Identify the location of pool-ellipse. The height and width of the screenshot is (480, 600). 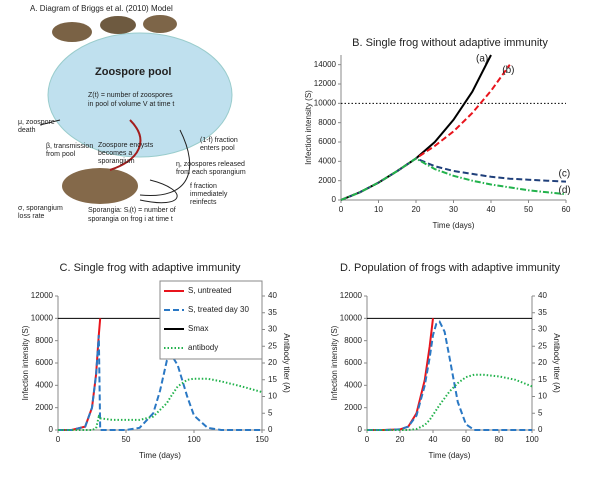
(140, 95).